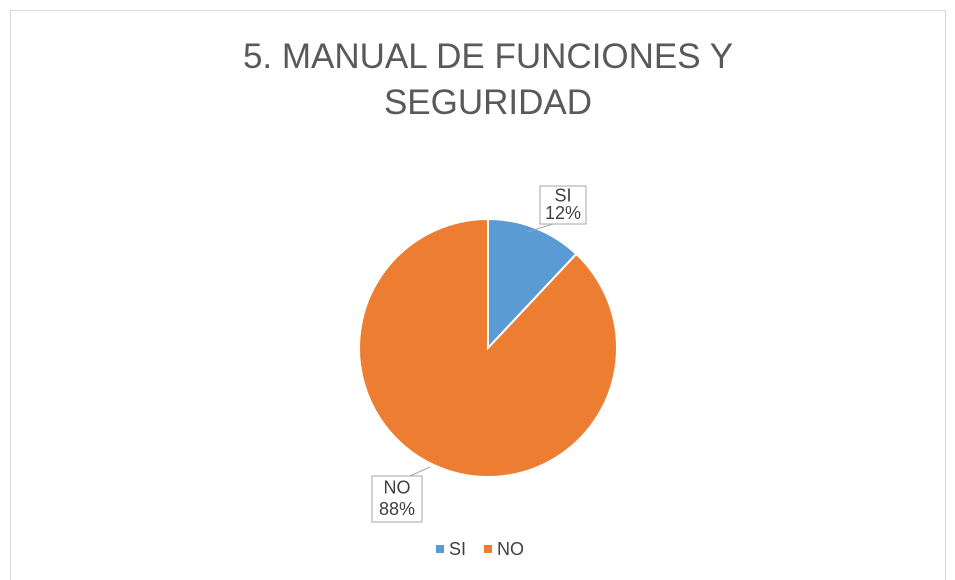 This screenshot has width=955, height=580. Describe the element at coordinates (397, 488) in the screenshot. I see `data-label-category: NO` at that location.